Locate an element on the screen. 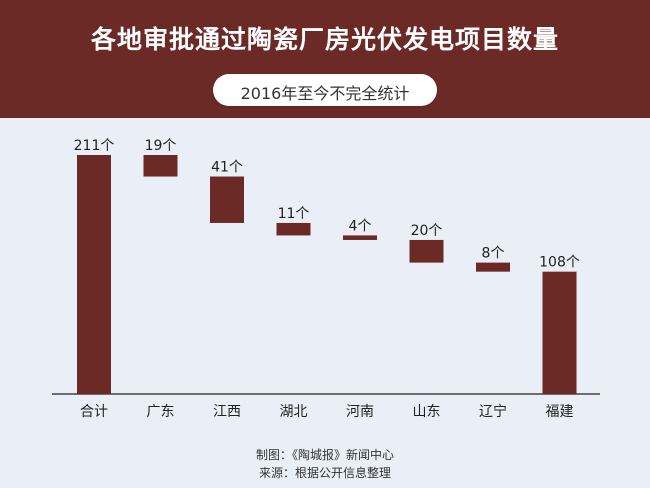 The width and height of the screenshot is (650, 488). category-label: 福建 is located at coordinates (560, 412).